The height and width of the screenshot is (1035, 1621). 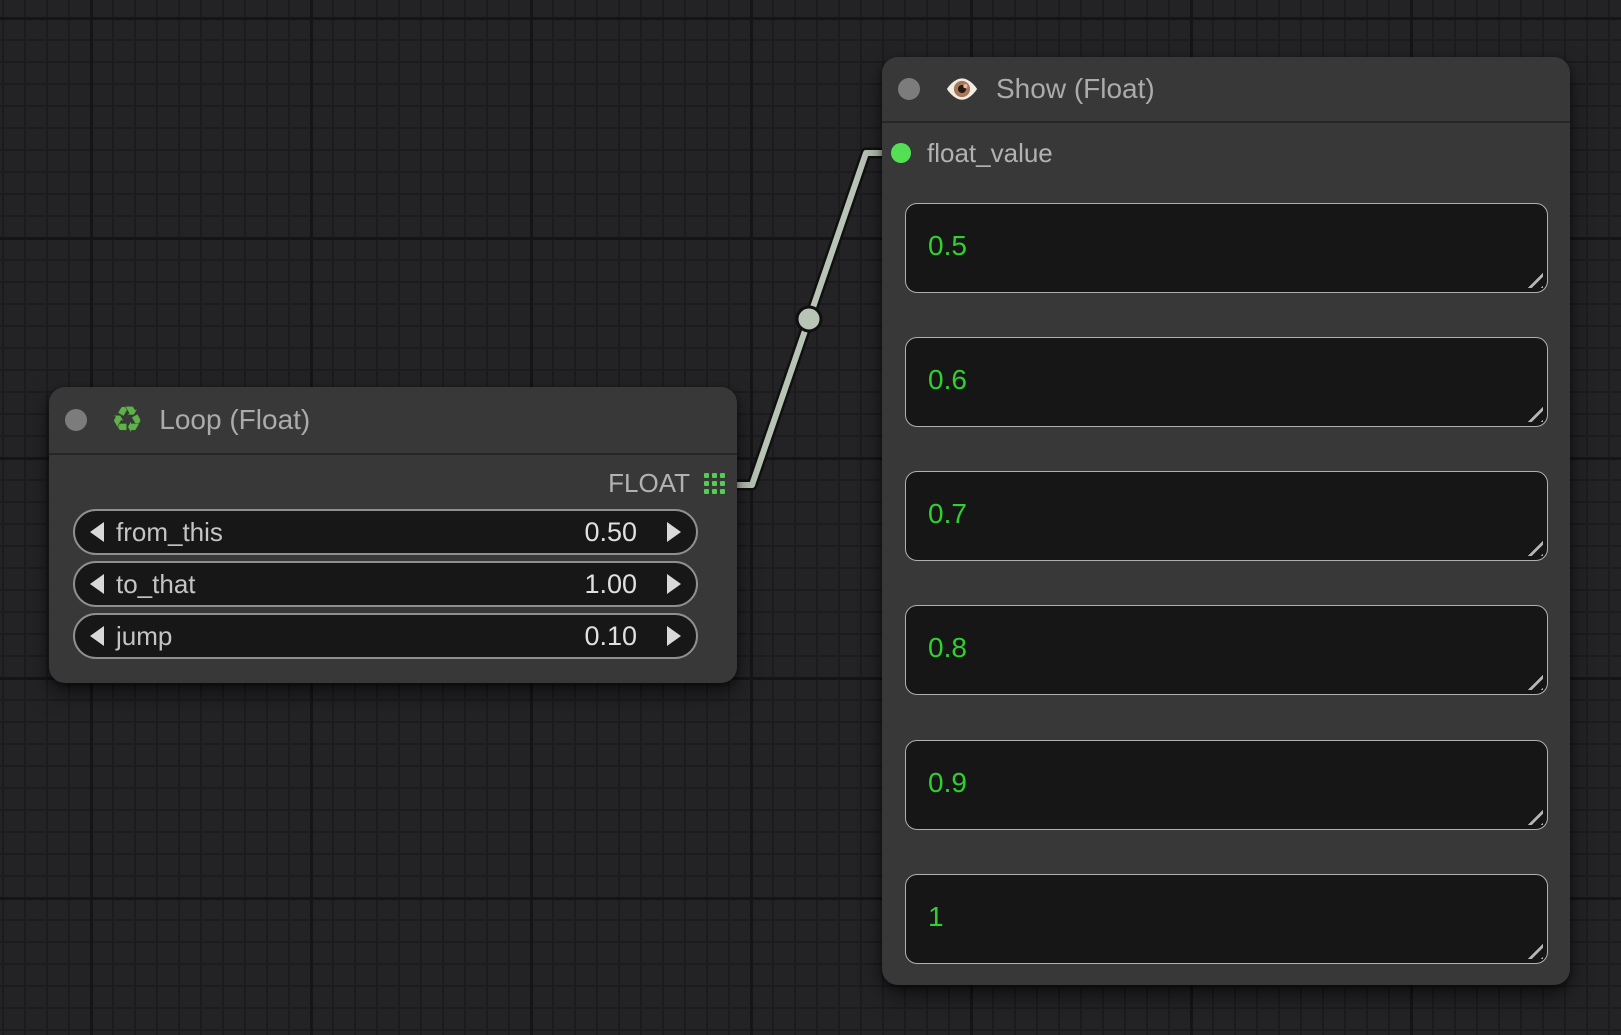 I want to click on value-textarea: 0.5, so click(x=1226, y=248).